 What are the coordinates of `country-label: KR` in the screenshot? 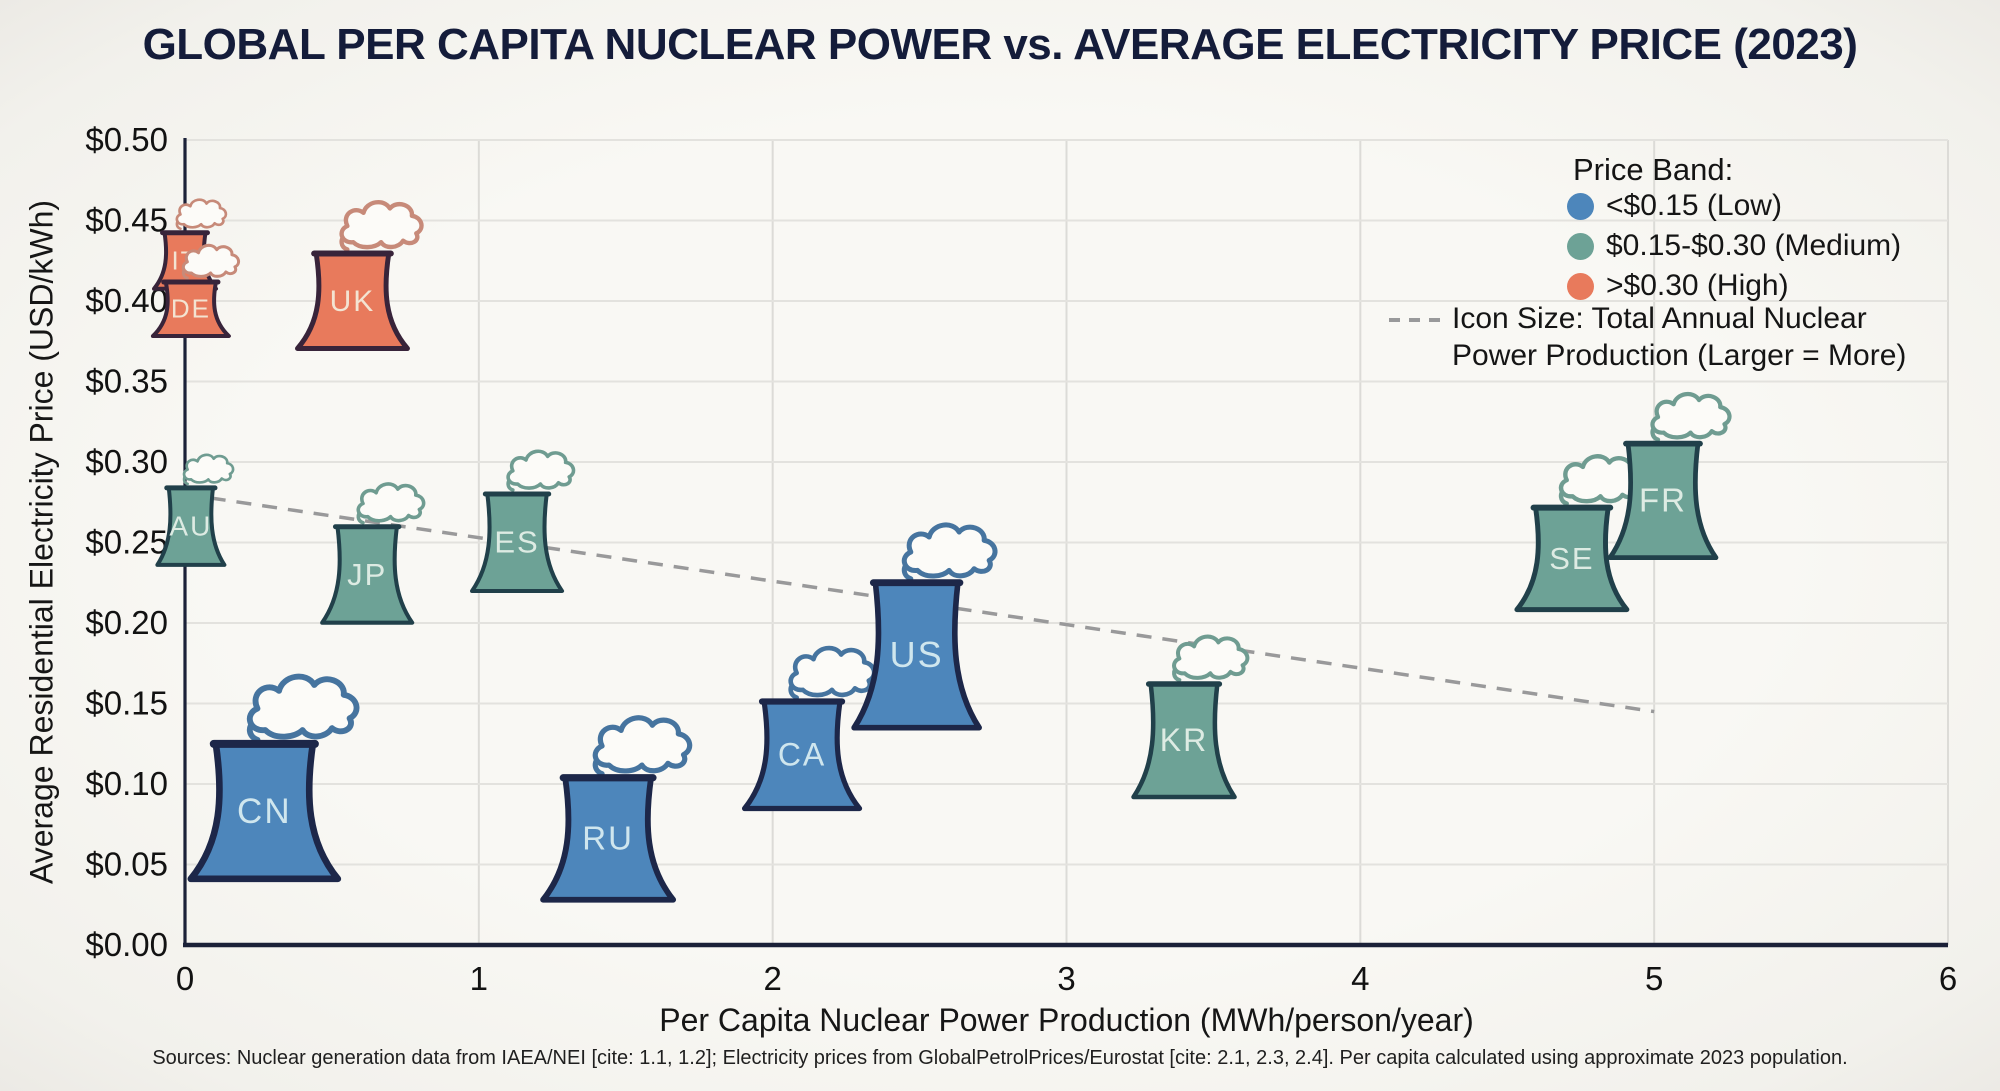 It's located at (1184, 740).